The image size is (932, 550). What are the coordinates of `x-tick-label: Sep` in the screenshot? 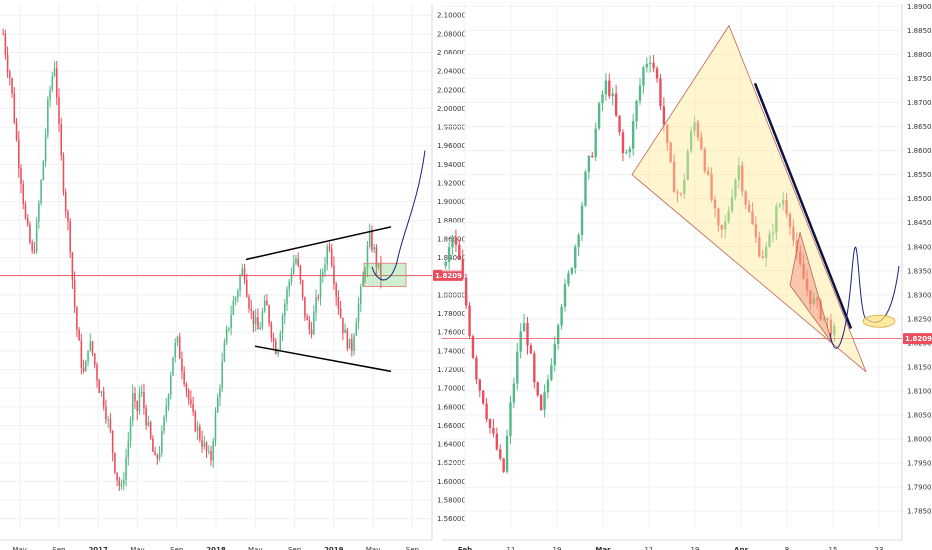 It's located at (177, 548).